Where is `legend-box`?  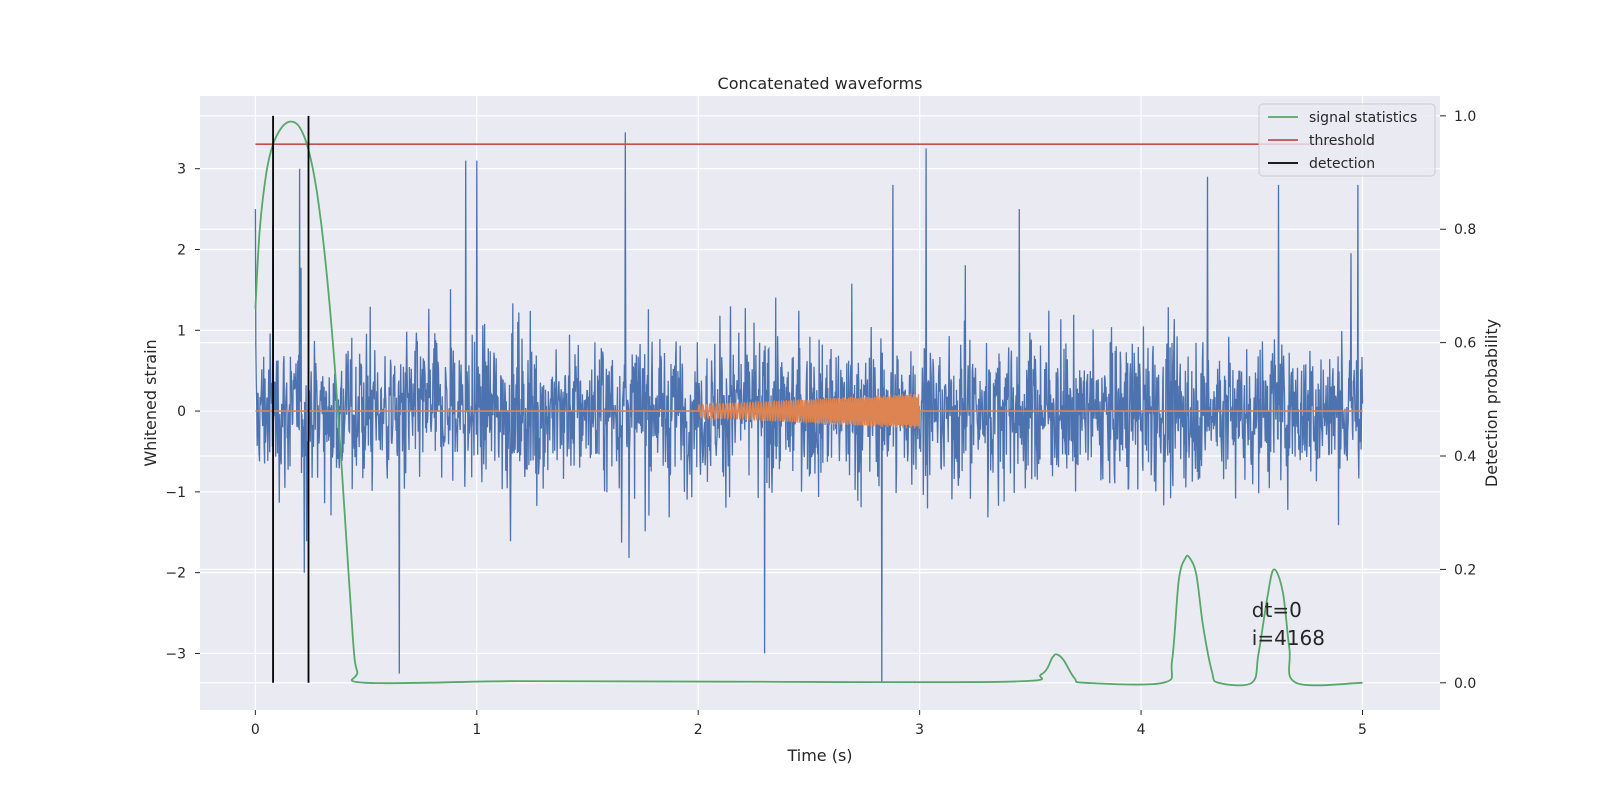
legend-box is located at coordinates (1347, 140).